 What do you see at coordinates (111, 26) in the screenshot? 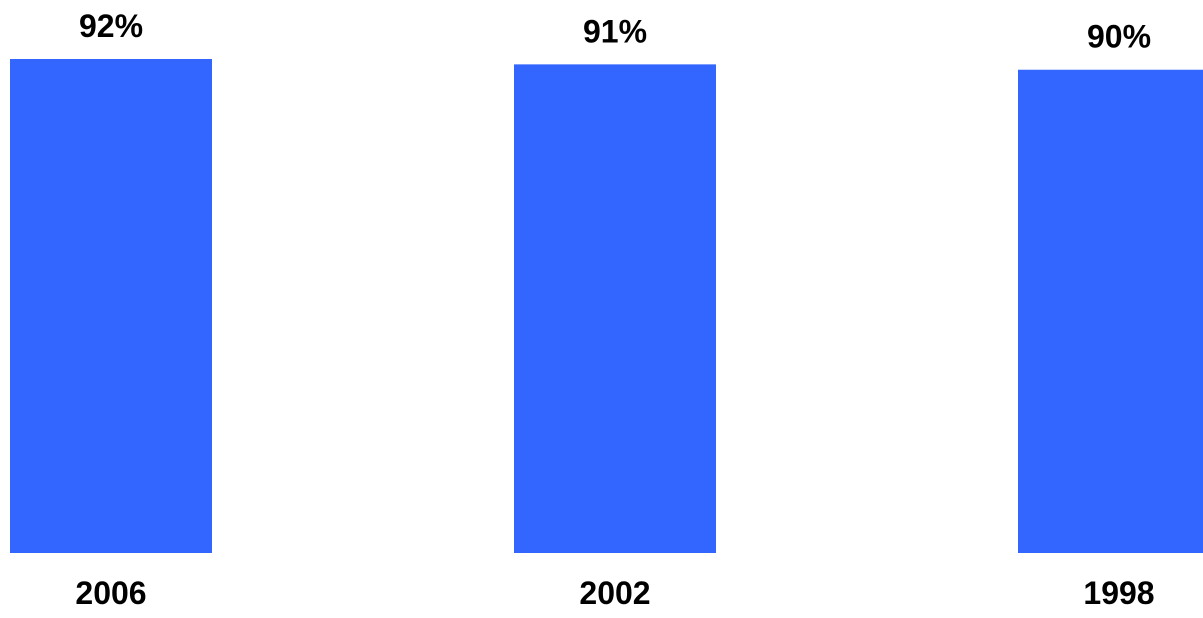
I see `value-label-2006: 92%` at bounding box center [111, 26].